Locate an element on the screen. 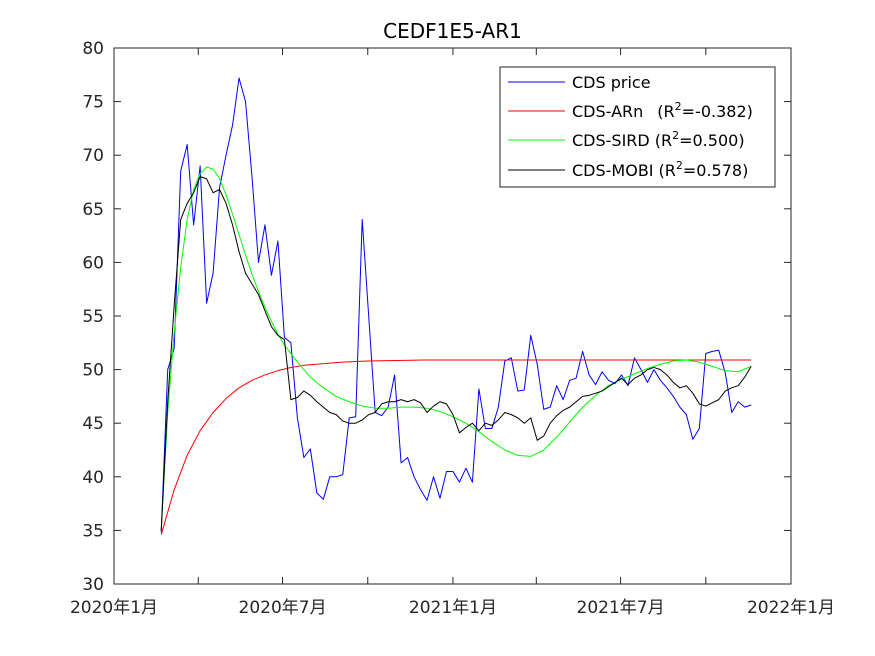 This screenshot has width=875, height=656. chart-title: CEDF1E5-AR1 is located at coordinates (452, 31).